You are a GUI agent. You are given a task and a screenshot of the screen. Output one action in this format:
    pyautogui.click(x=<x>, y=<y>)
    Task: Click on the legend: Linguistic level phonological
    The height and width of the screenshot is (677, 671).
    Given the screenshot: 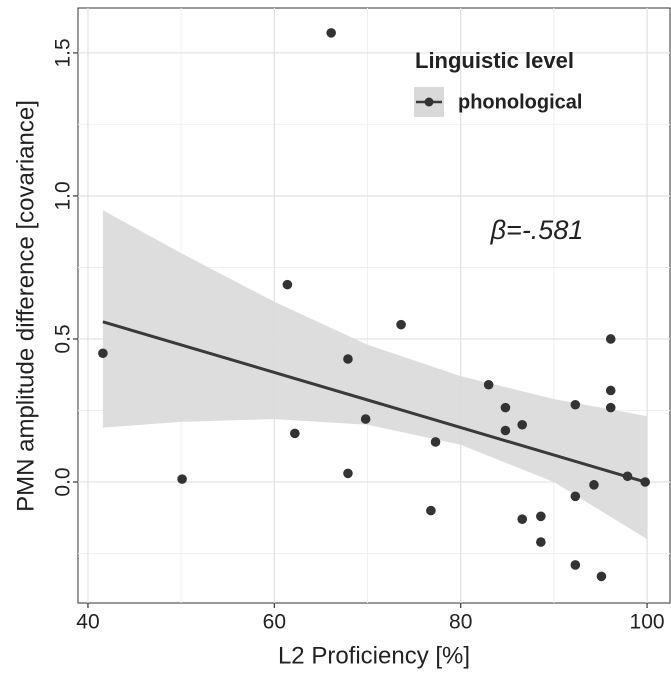 What is the action you would take?
    pyautogui.click(x=498, y=82)
    